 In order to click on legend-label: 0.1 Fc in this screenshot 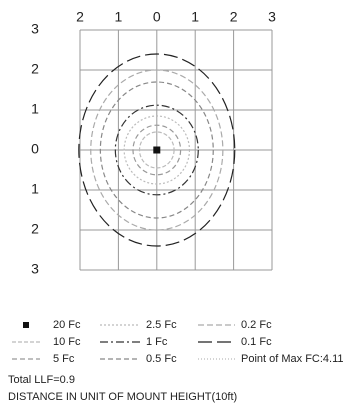, I will do `click(256, 342)`.